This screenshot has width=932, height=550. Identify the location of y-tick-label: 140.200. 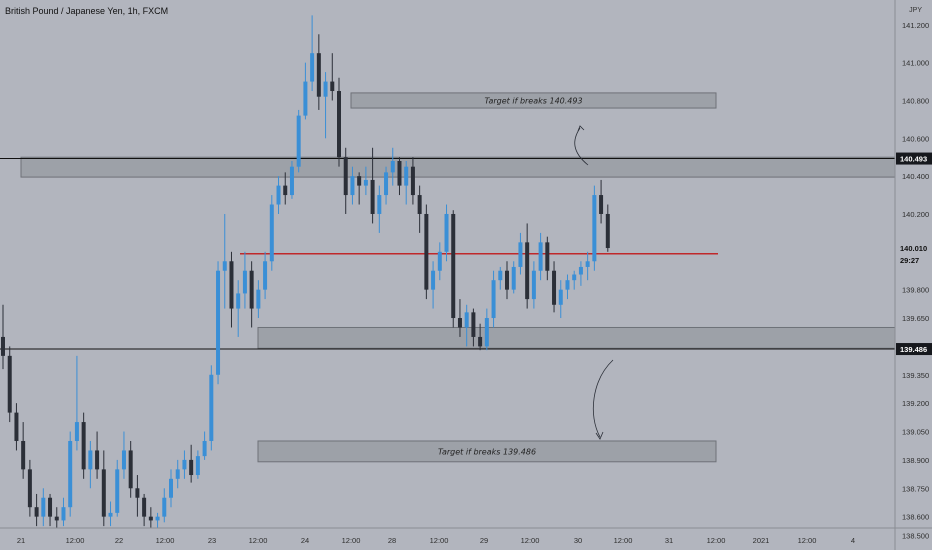
(915, 214).